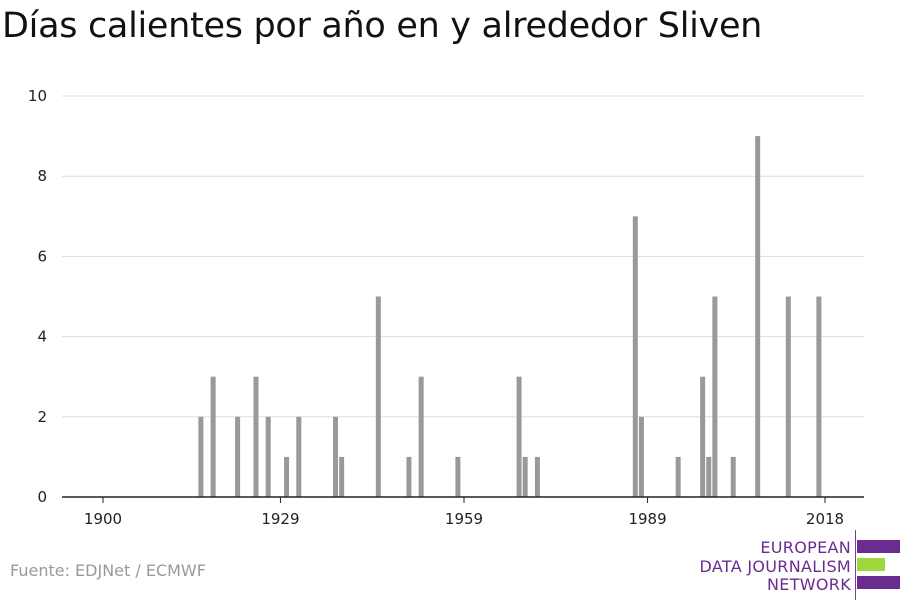  Describe the element at coordinates (758, 316) in the screenshot. I see `bar-2007` at that location.